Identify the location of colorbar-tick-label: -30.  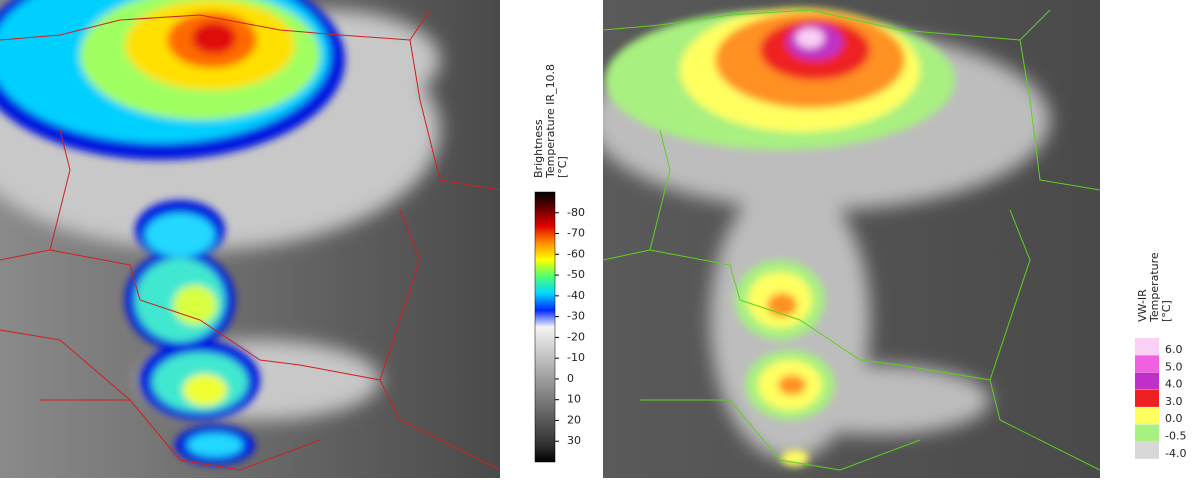
(576, 316).